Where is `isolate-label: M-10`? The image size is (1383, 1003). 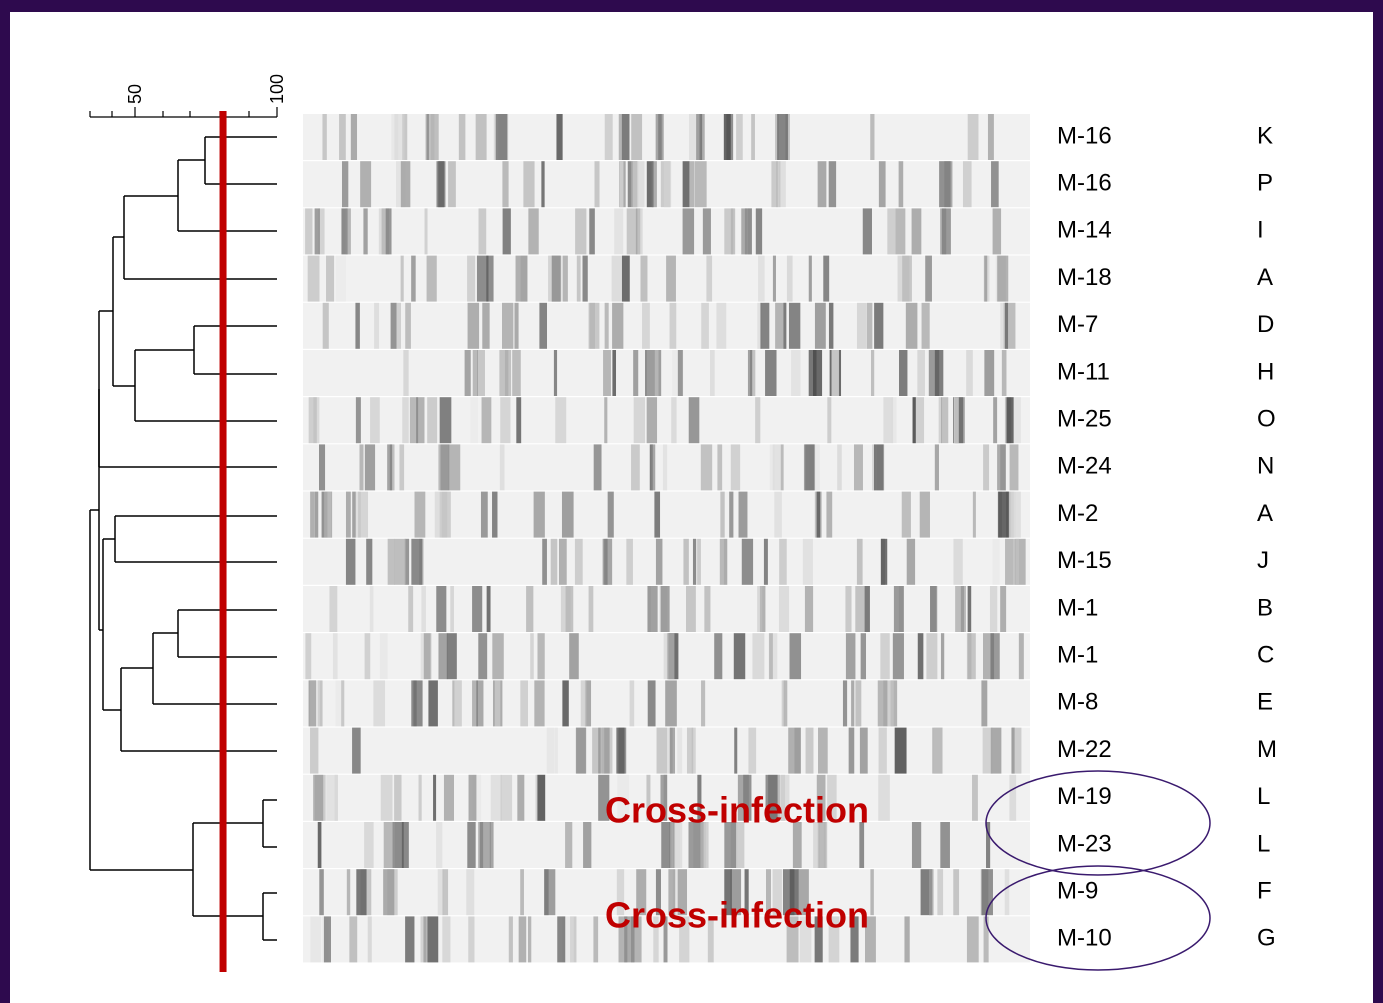
isolate-label: M-10 is located at coordinates (1084, 938).